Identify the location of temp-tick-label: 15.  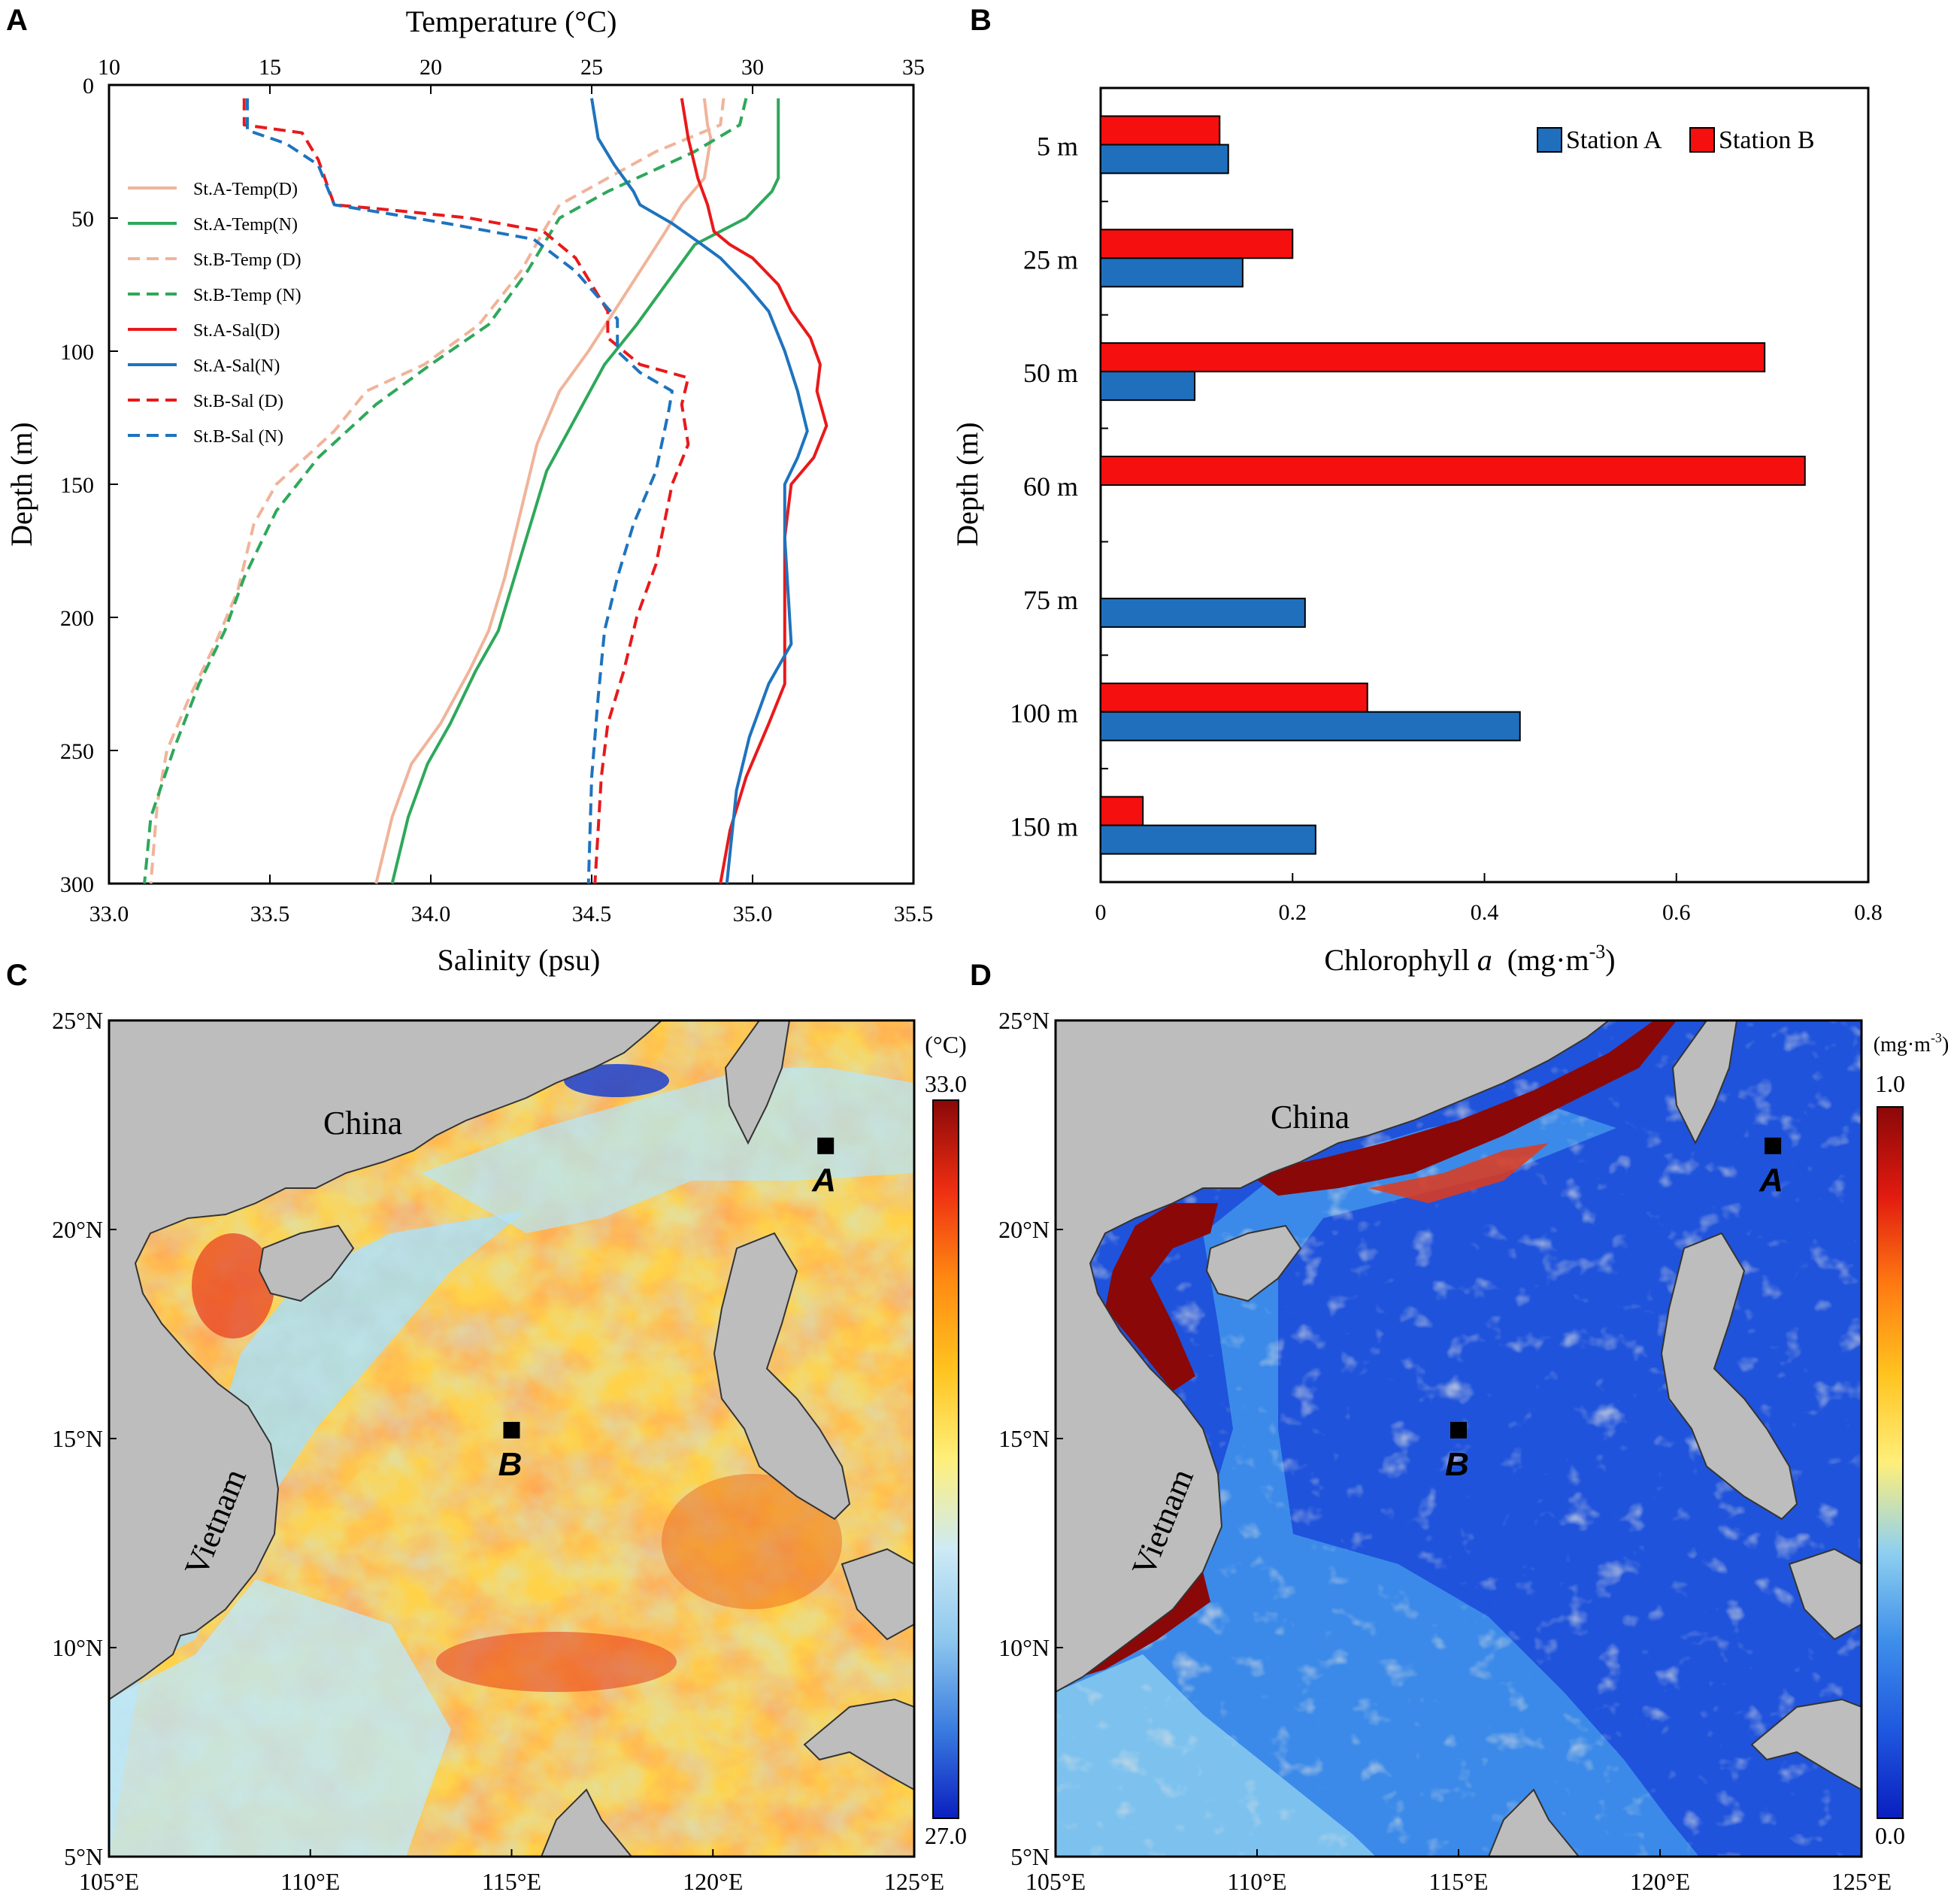
(270, 67).